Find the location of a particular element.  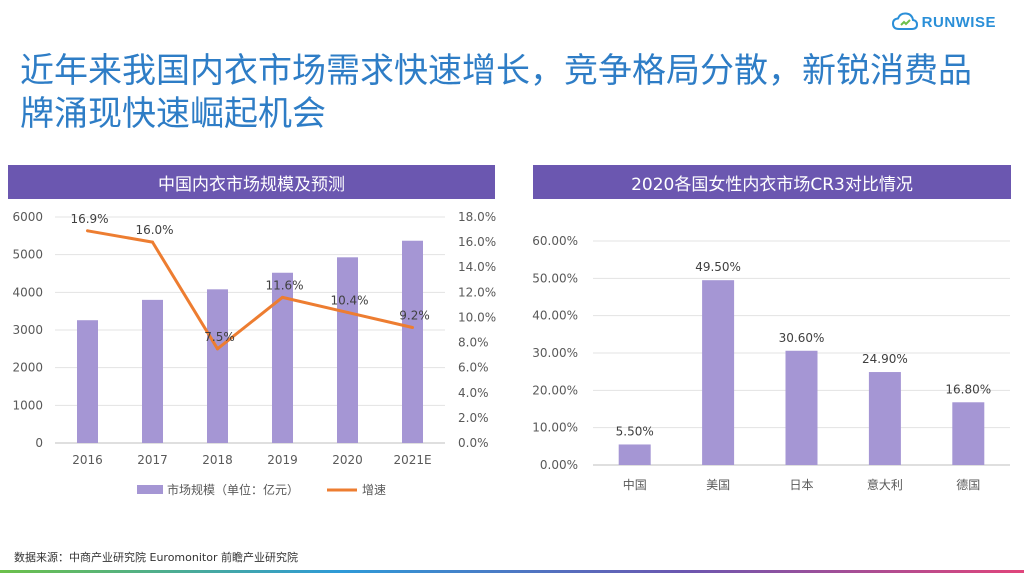

bar-value-label: 49.50% is located at coordinates (718, 267).